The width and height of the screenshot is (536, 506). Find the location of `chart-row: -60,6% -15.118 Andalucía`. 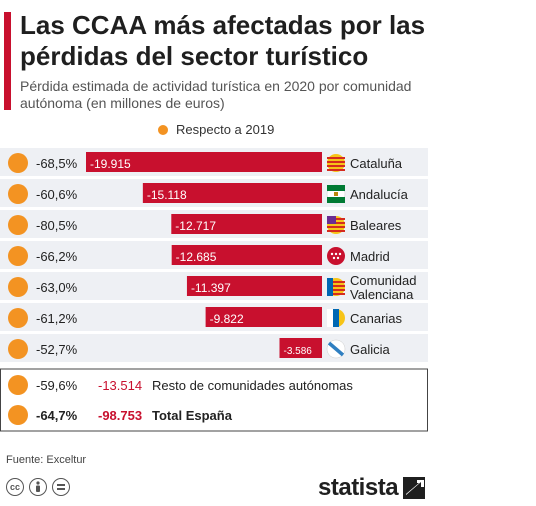

chart-row: -60,6% -15.118 Andalucía is located at coordinates (214, 193).